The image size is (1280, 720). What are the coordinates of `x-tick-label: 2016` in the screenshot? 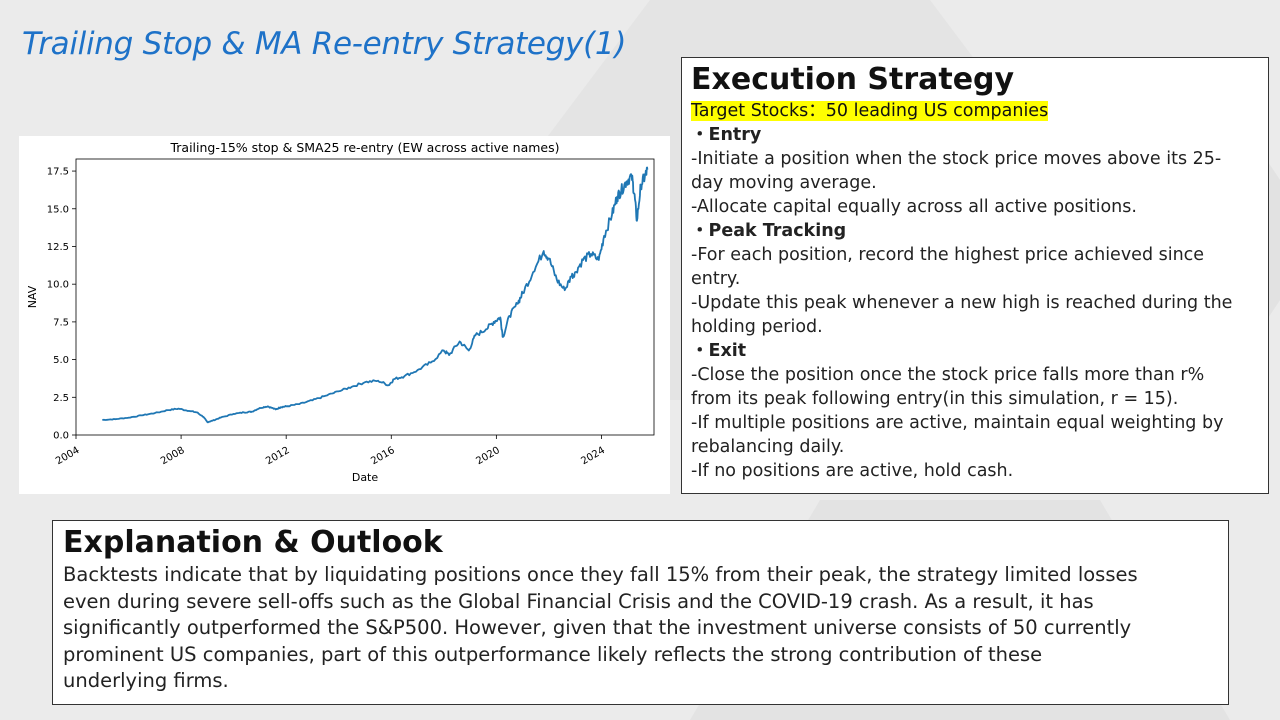 It's located at (383, 456).